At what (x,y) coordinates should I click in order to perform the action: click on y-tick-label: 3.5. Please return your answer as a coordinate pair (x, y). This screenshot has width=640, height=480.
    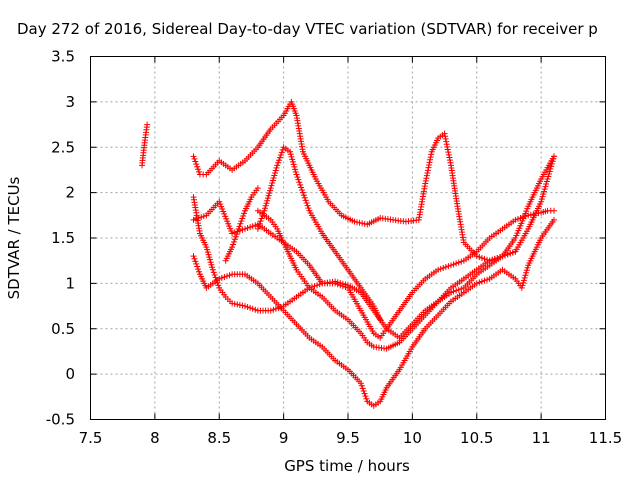
    Looking at the image, I should click on (63, 57).